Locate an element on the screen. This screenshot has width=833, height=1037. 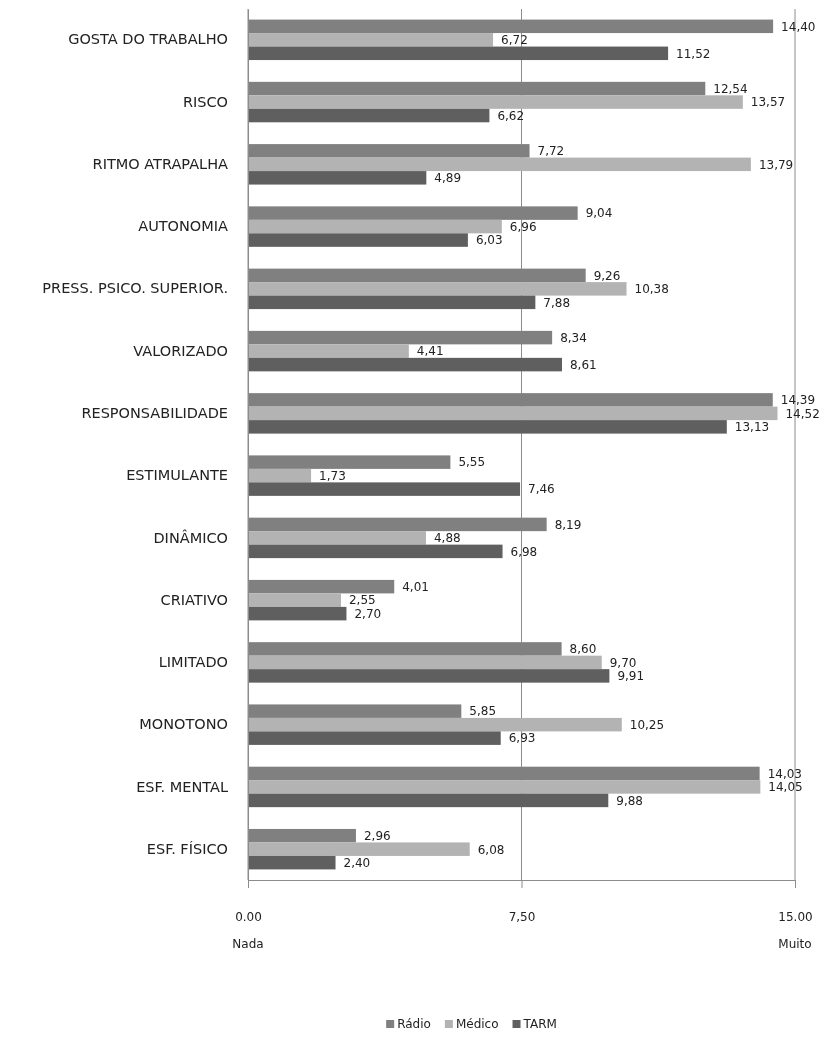
data-label: 4,41 is located at coordinates (430, 351).